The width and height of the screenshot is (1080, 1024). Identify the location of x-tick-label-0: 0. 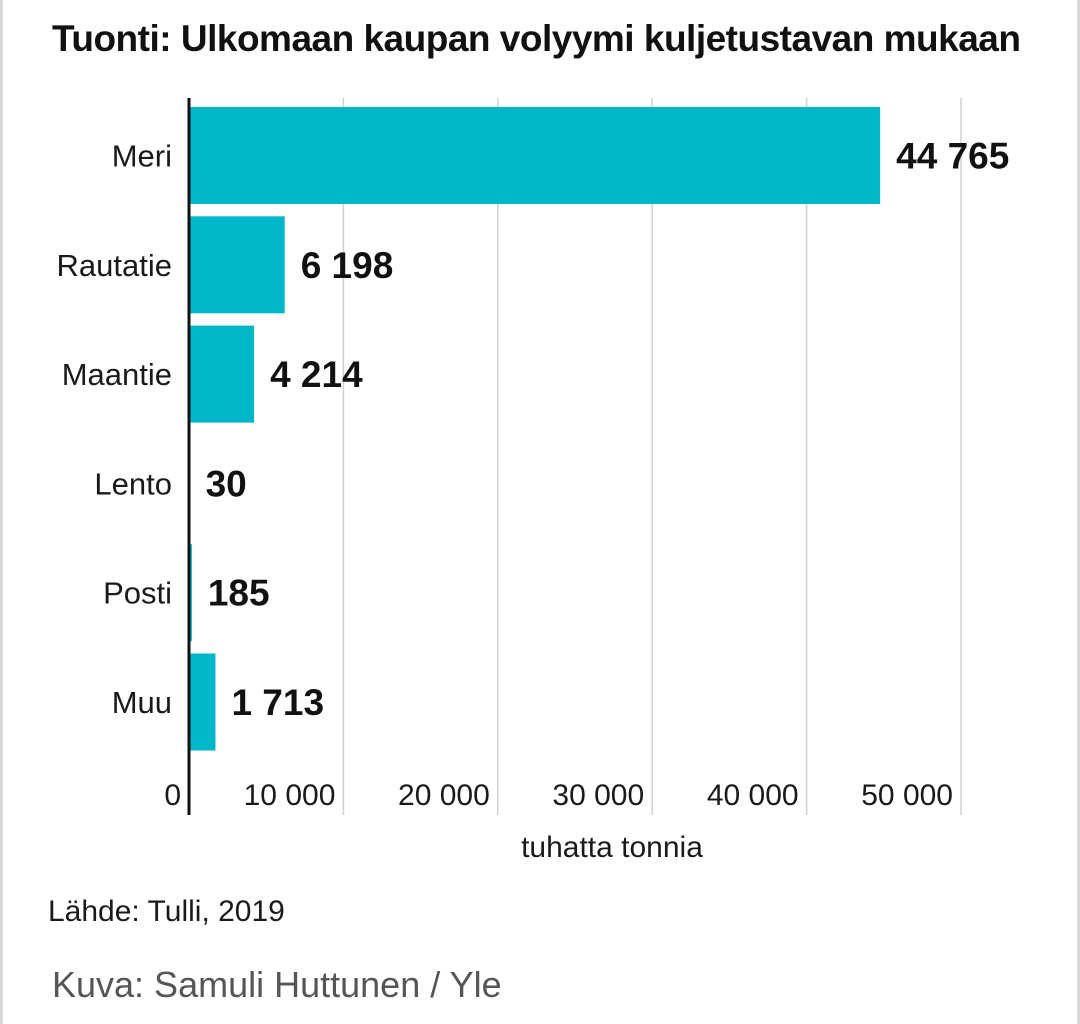
(172, 795).